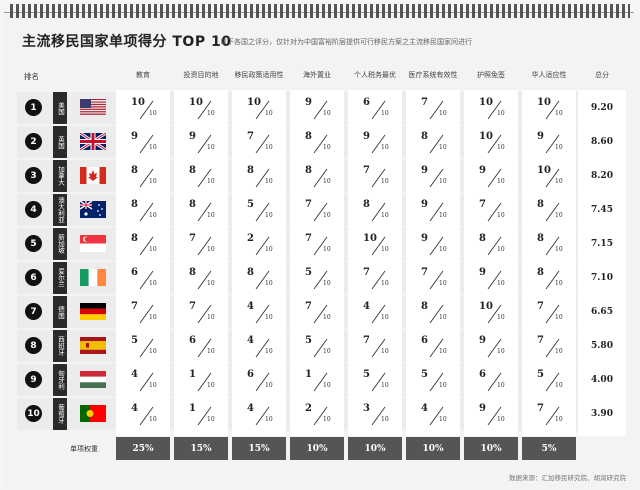 The image size is (640, 490). I want to click on total-score: 8.20, so click(602, 176).